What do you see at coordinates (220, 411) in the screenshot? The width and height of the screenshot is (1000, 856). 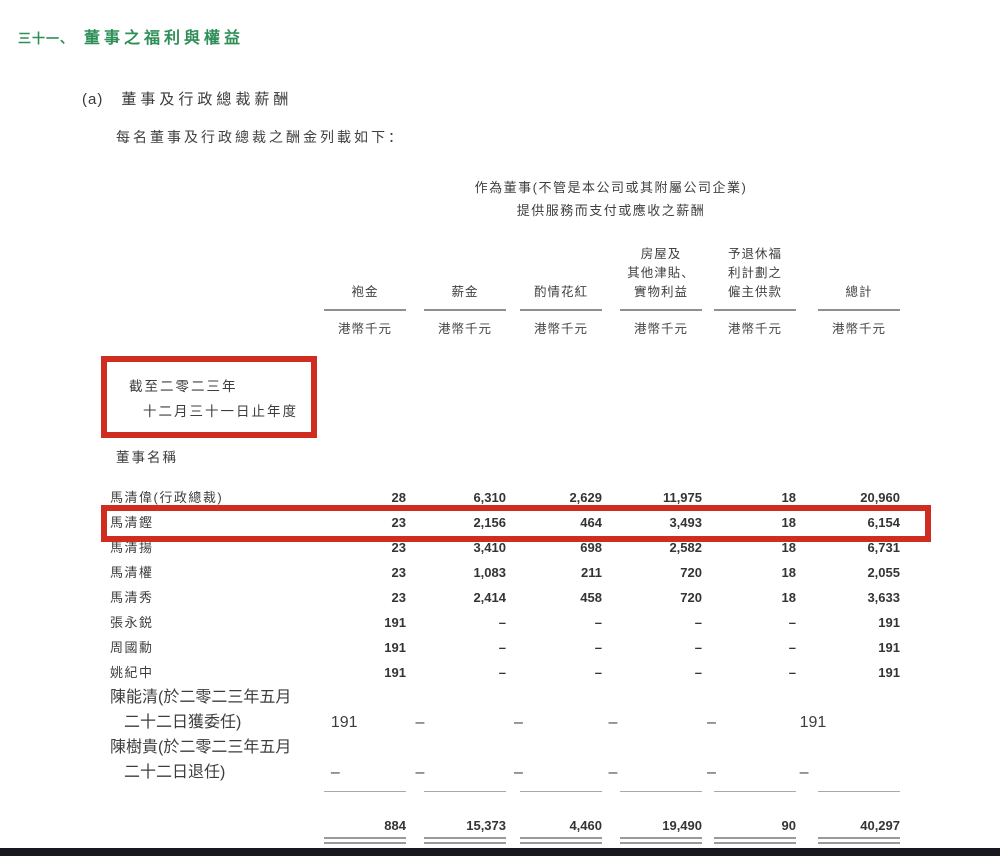 I see `period-line2: 十二月三十一日止年度` at bounding box center [220, 411].